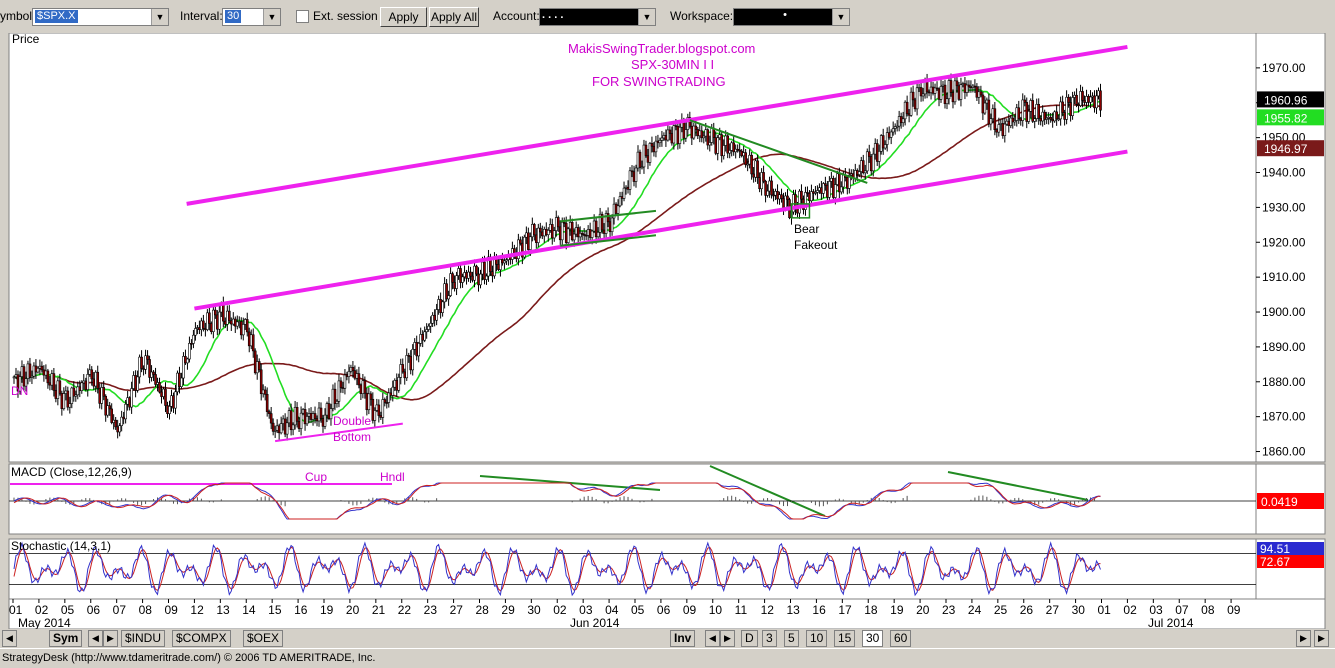 Image resolution: width=1335 pixels, height=668 pixels. I want to click on x-axis-panel, so click(667, 613).